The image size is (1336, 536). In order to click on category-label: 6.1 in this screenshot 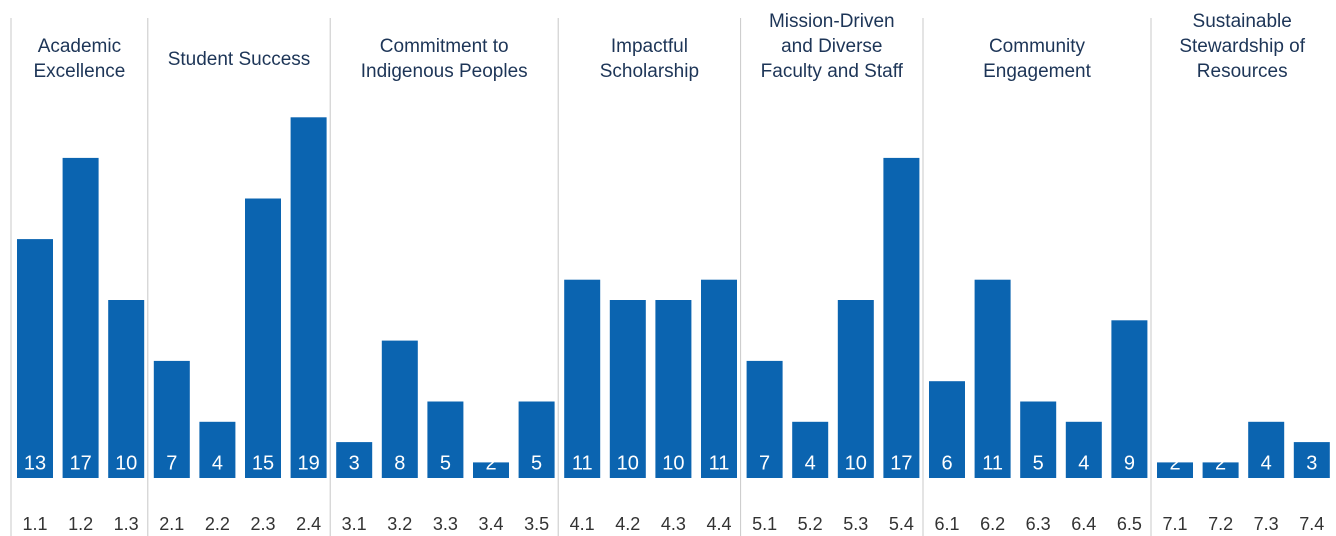, I will do `click(946, 524)`.